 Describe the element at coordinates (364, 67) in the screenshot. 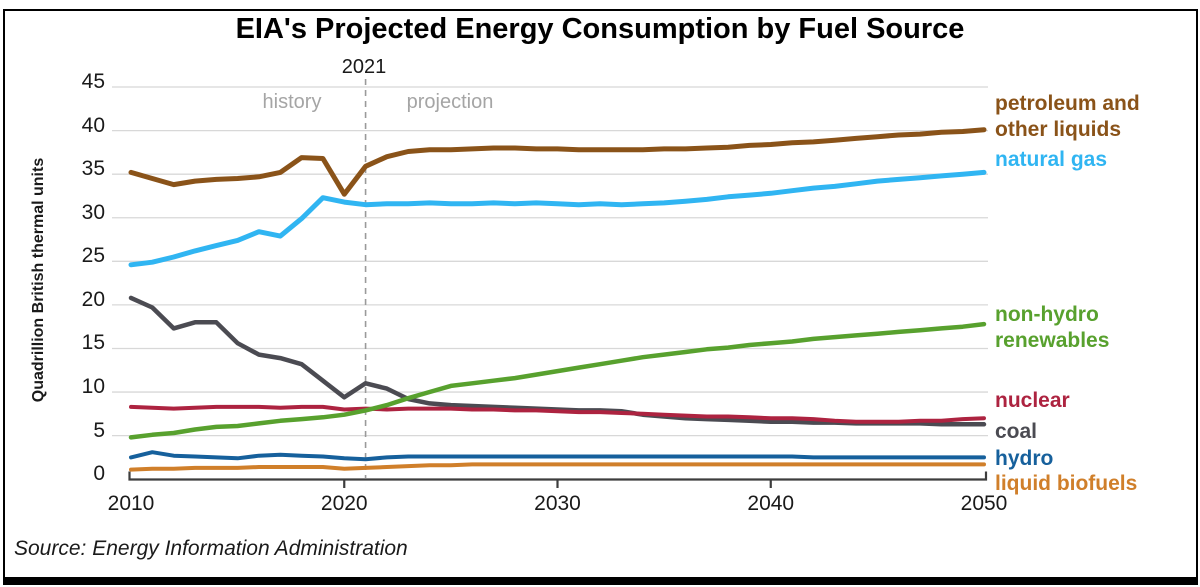

I see `boundary-year-label: 2021` at that location.